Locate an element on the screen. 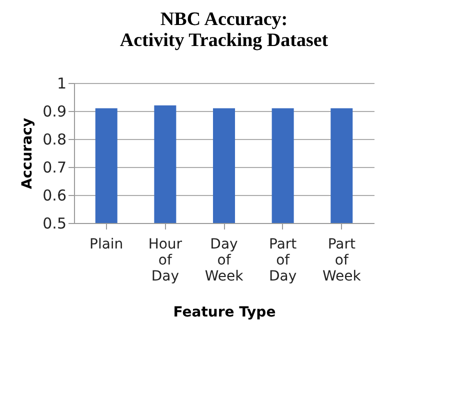  y-axis-title: Accuracy is located at coordinates (28, 154).